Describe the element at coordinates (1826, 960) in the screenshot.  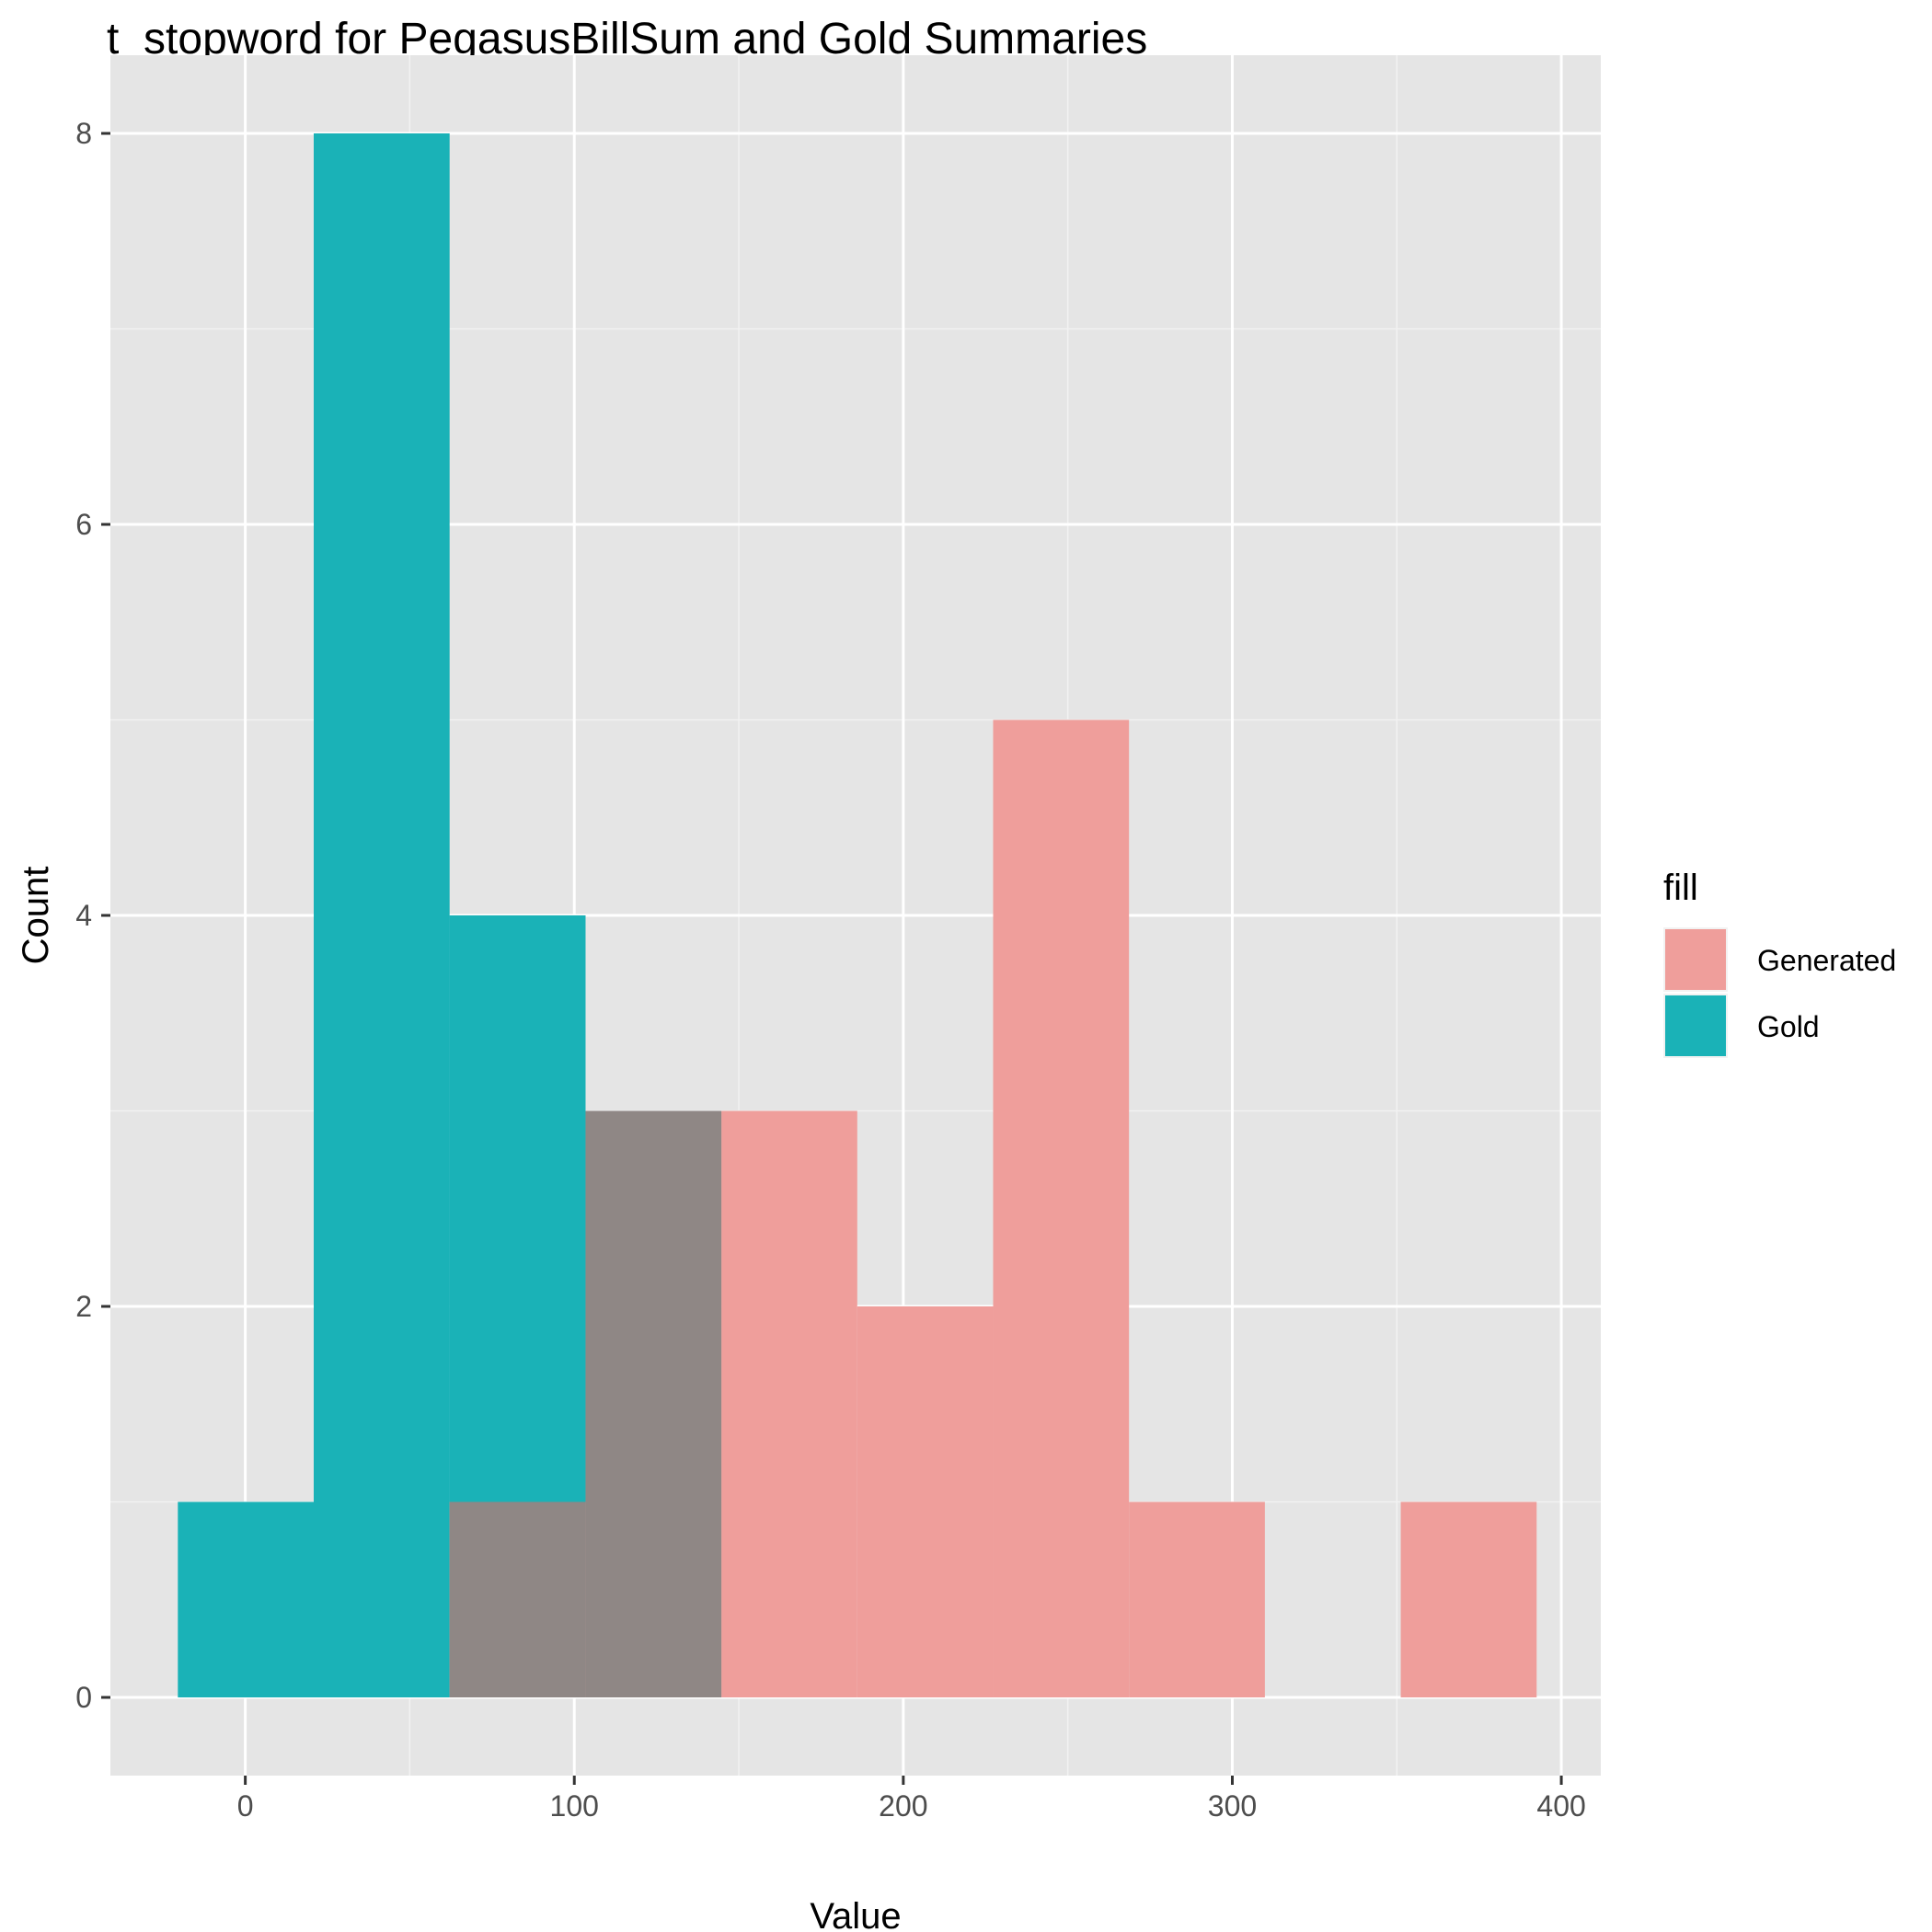
I see `legend-label-generated: Generated` at that location.